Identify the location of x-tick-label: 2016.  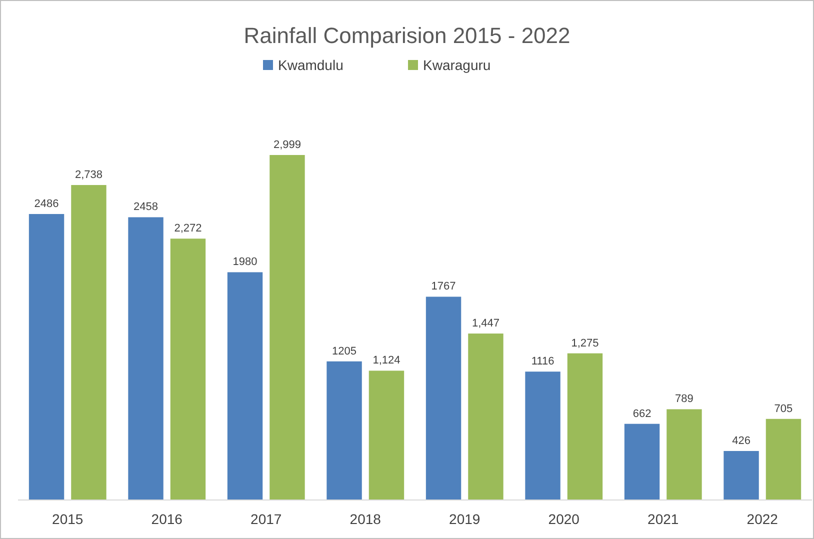
(167, 519).